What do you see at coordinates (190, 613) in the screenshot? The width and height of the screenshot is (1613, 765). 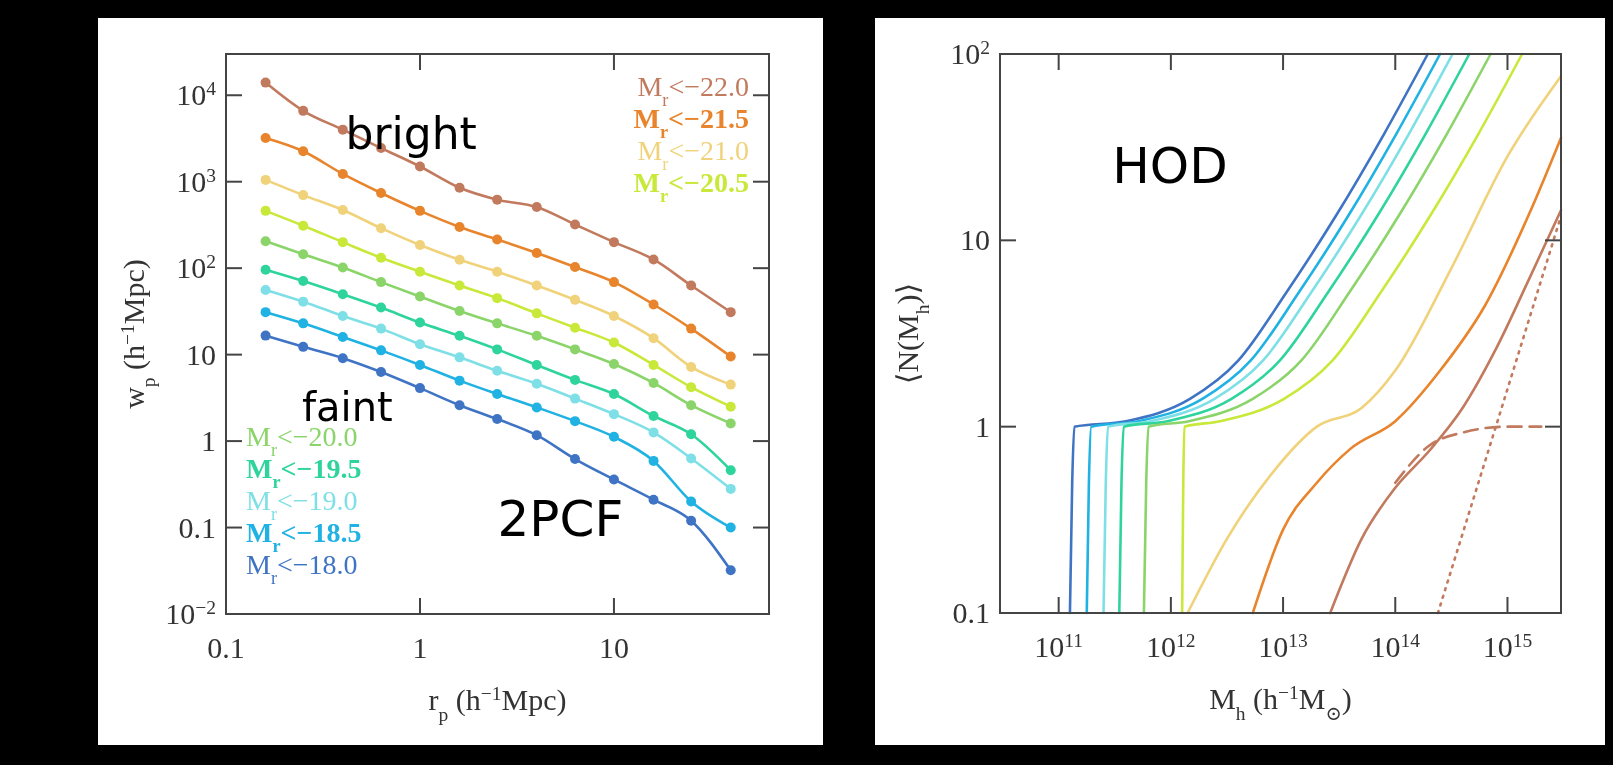 I see `y-tick-label: 10$^{−2}$` at bounding box center [190, 613].